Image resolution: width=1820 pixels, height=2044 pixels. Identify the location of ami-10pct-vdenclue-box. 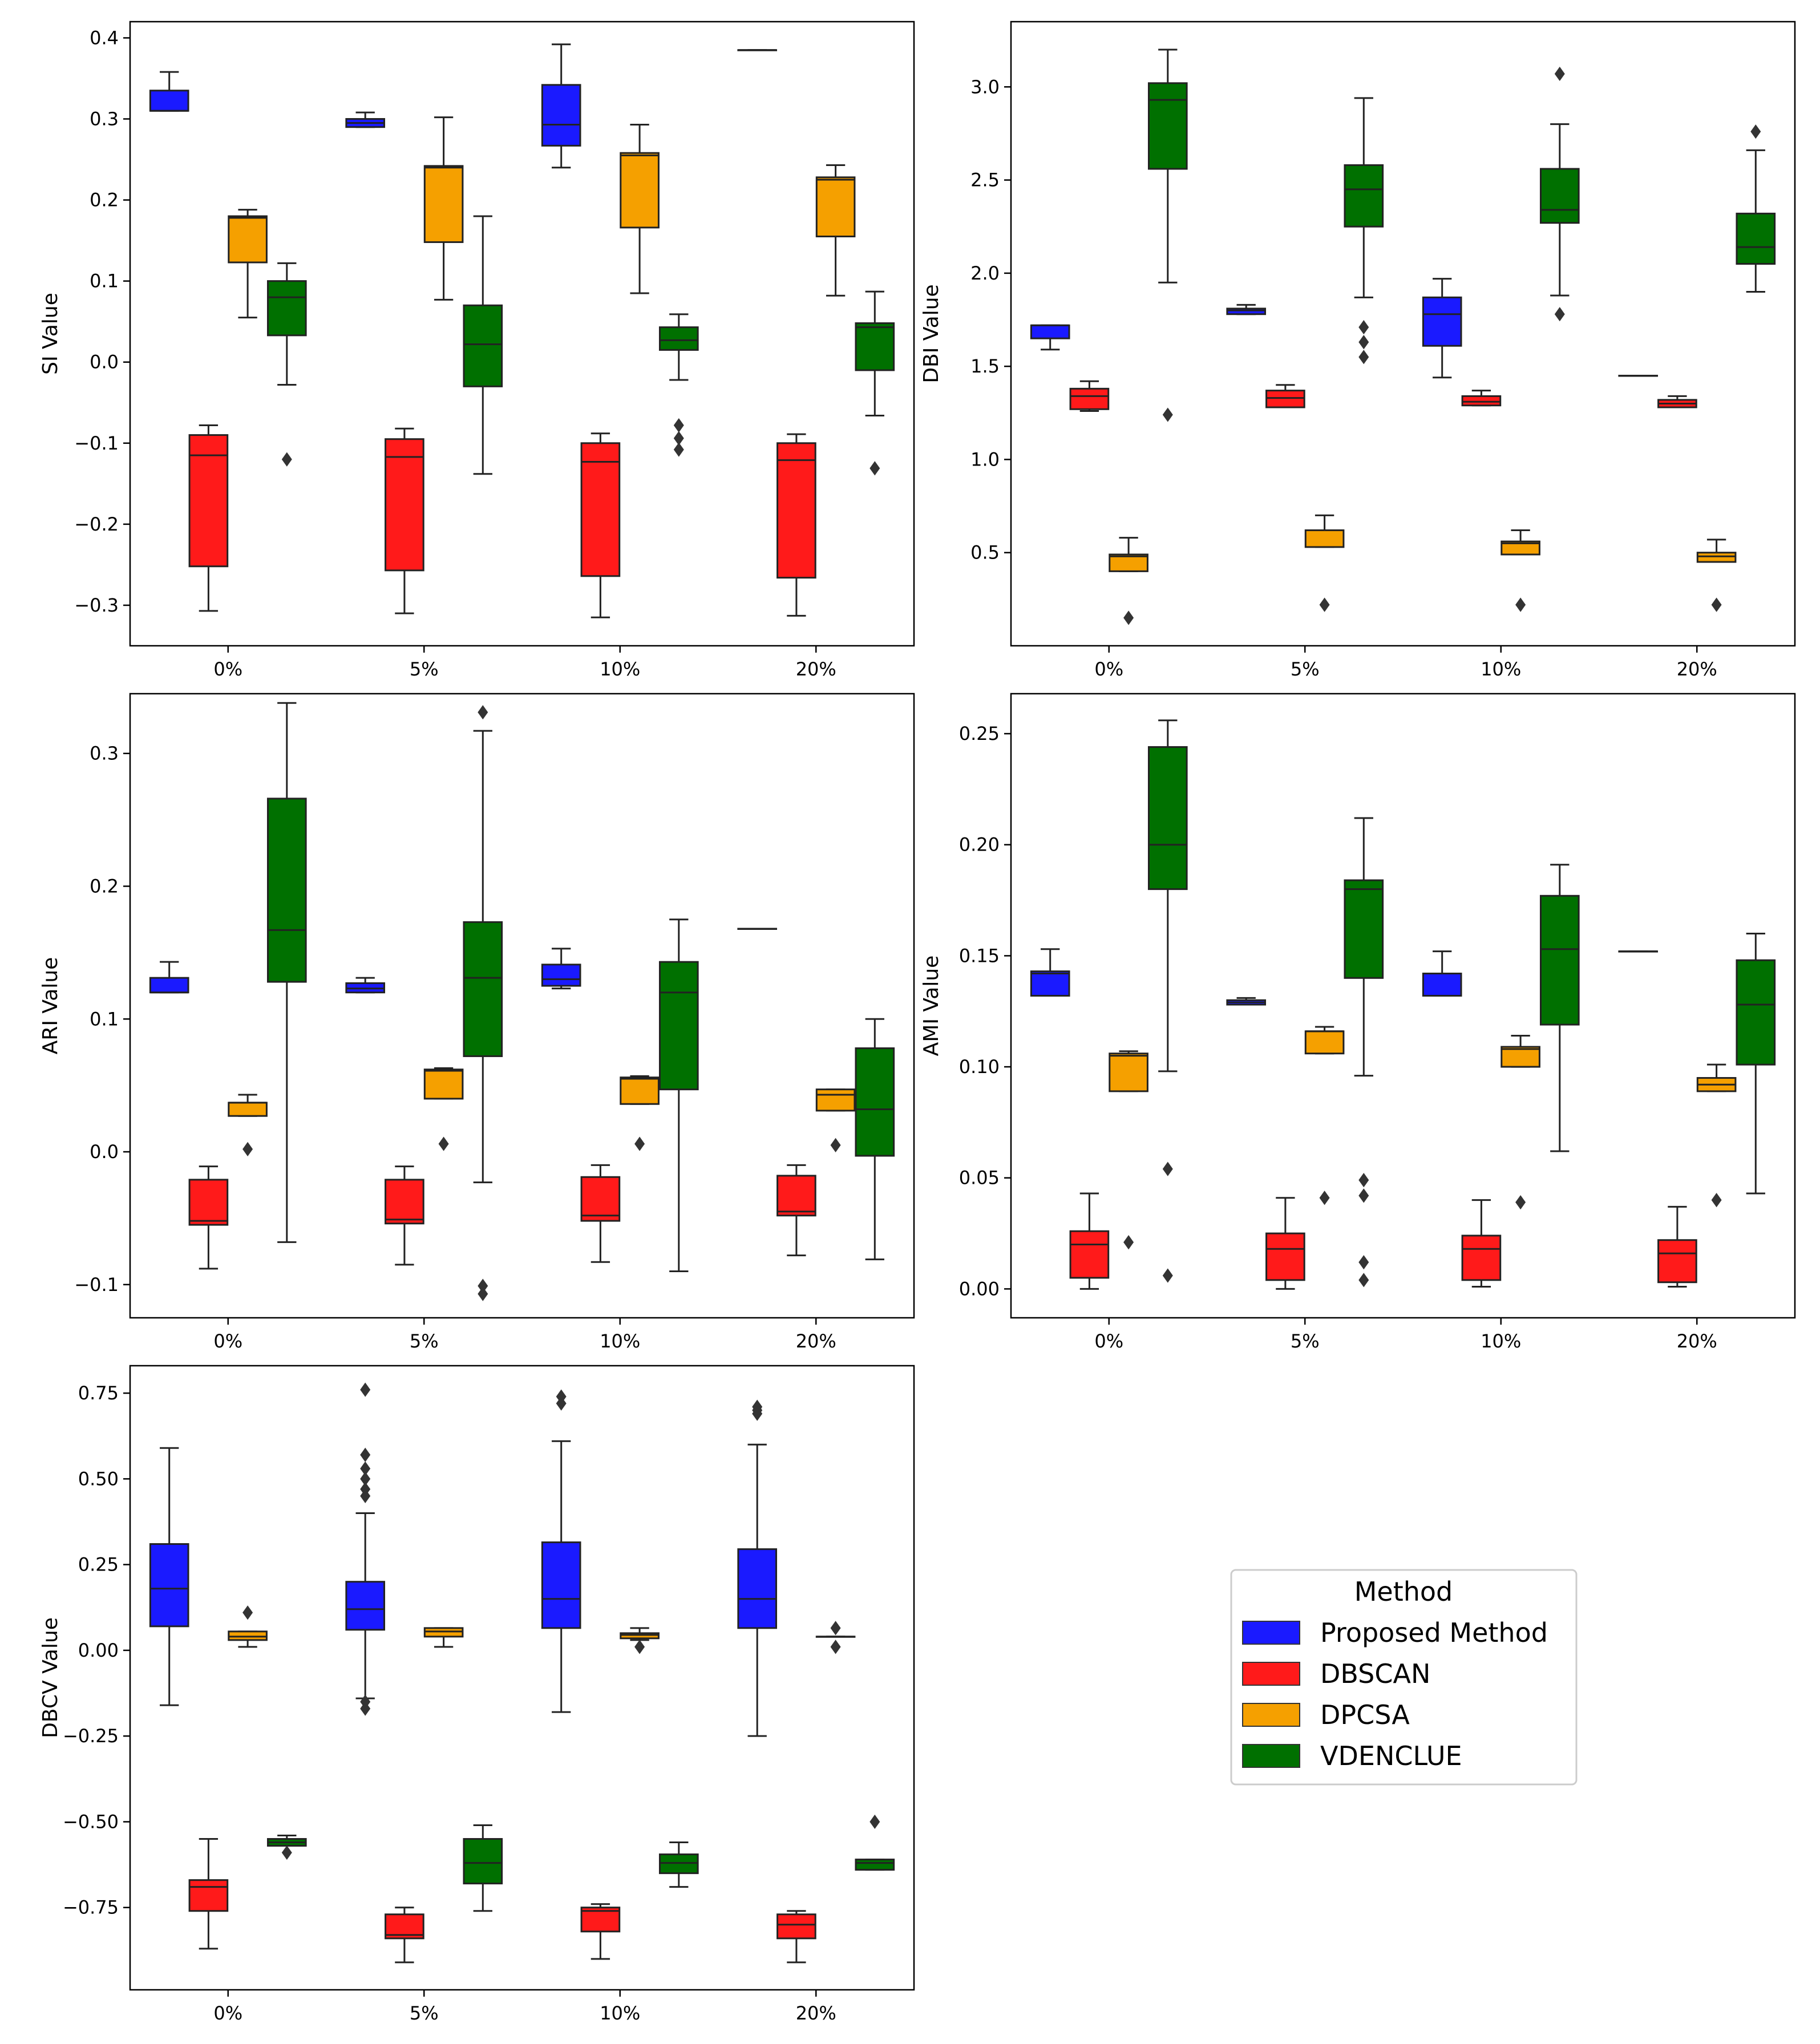
(1559, 960).